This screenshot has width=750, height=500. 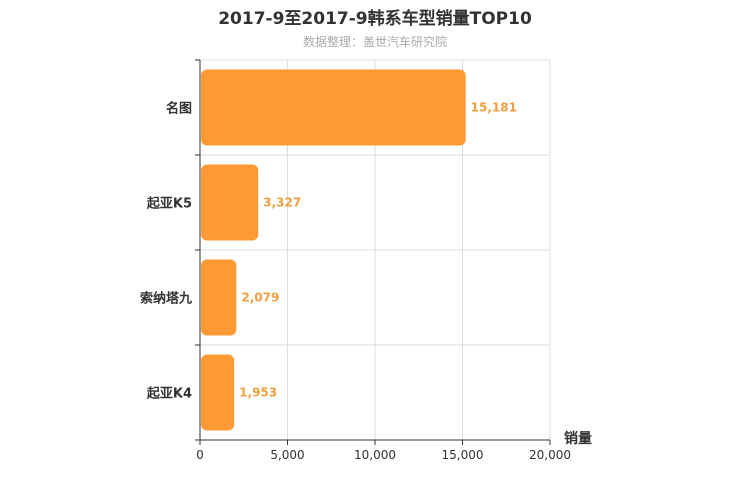 I want to click on x-axis-title: 销量, so click(x=578, y=438).